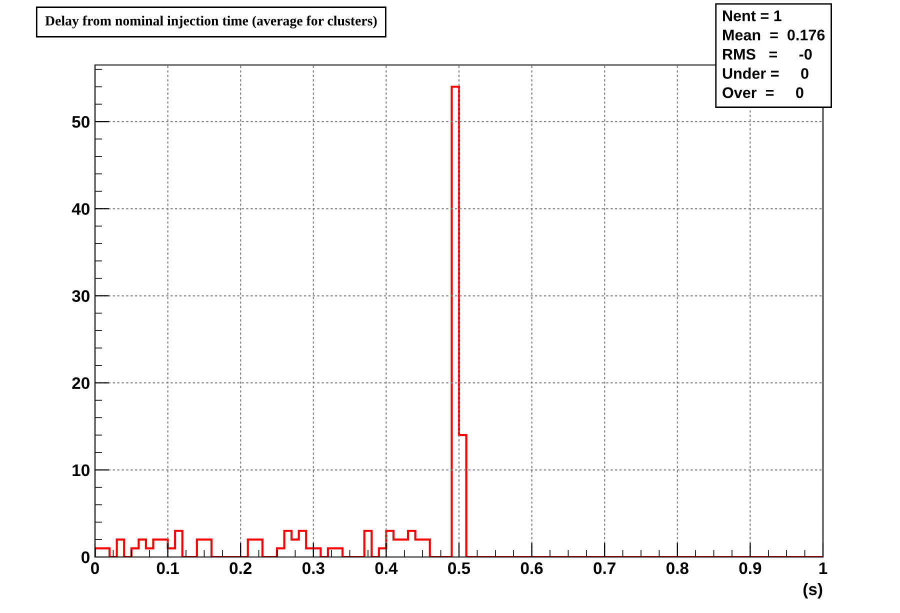 The height and width of the screenshot is (613, 900). What do you see at coordinates (763, 92) in the screenshot?
I see `annotation: Over = 0` at bounding box center [763, 92].